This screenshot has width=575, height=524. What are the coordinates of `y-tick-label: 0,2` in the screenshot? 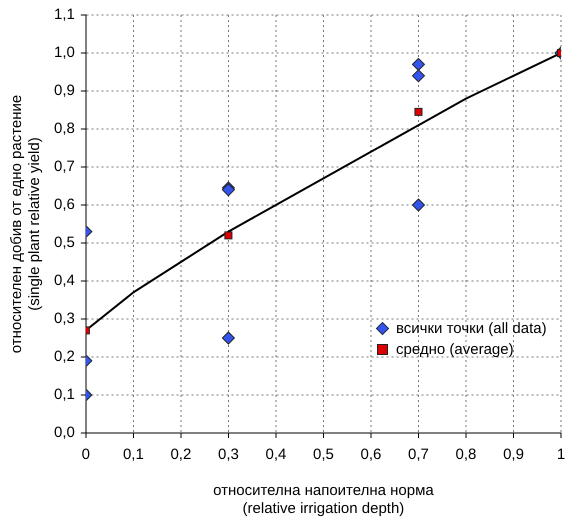 It's located at (64, 357).